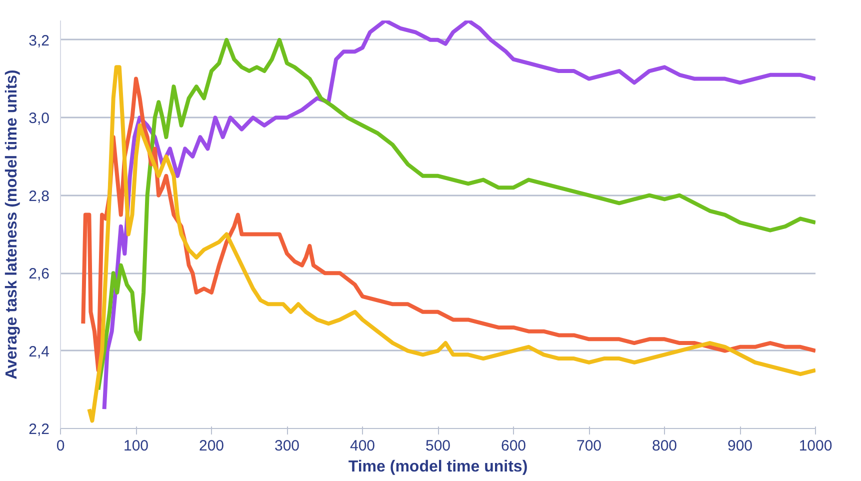 Image resolution: width=861 pixels, height=481 pixels. Describe the element at coordinates (513, 446) in the screenshot. I see `x-tick-label: 600` at that location.